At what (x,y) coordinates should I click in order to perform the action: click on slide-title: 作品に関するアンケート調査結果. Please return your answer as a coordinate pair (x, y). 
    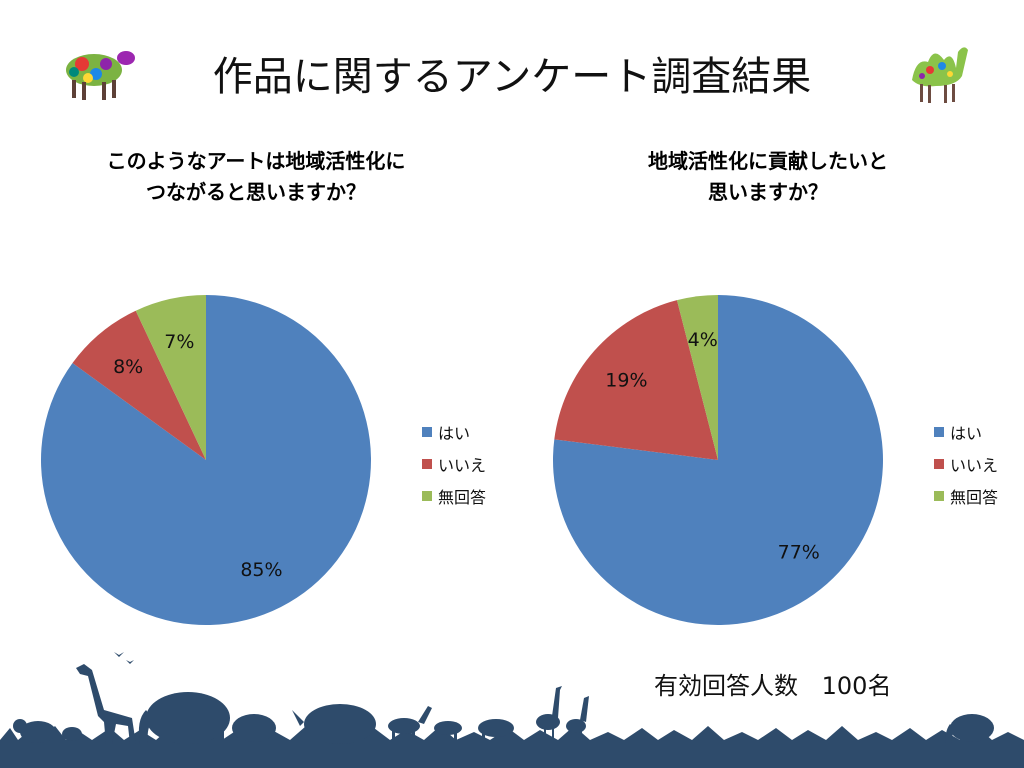
    Looking at the image, I should click on (512, 77).